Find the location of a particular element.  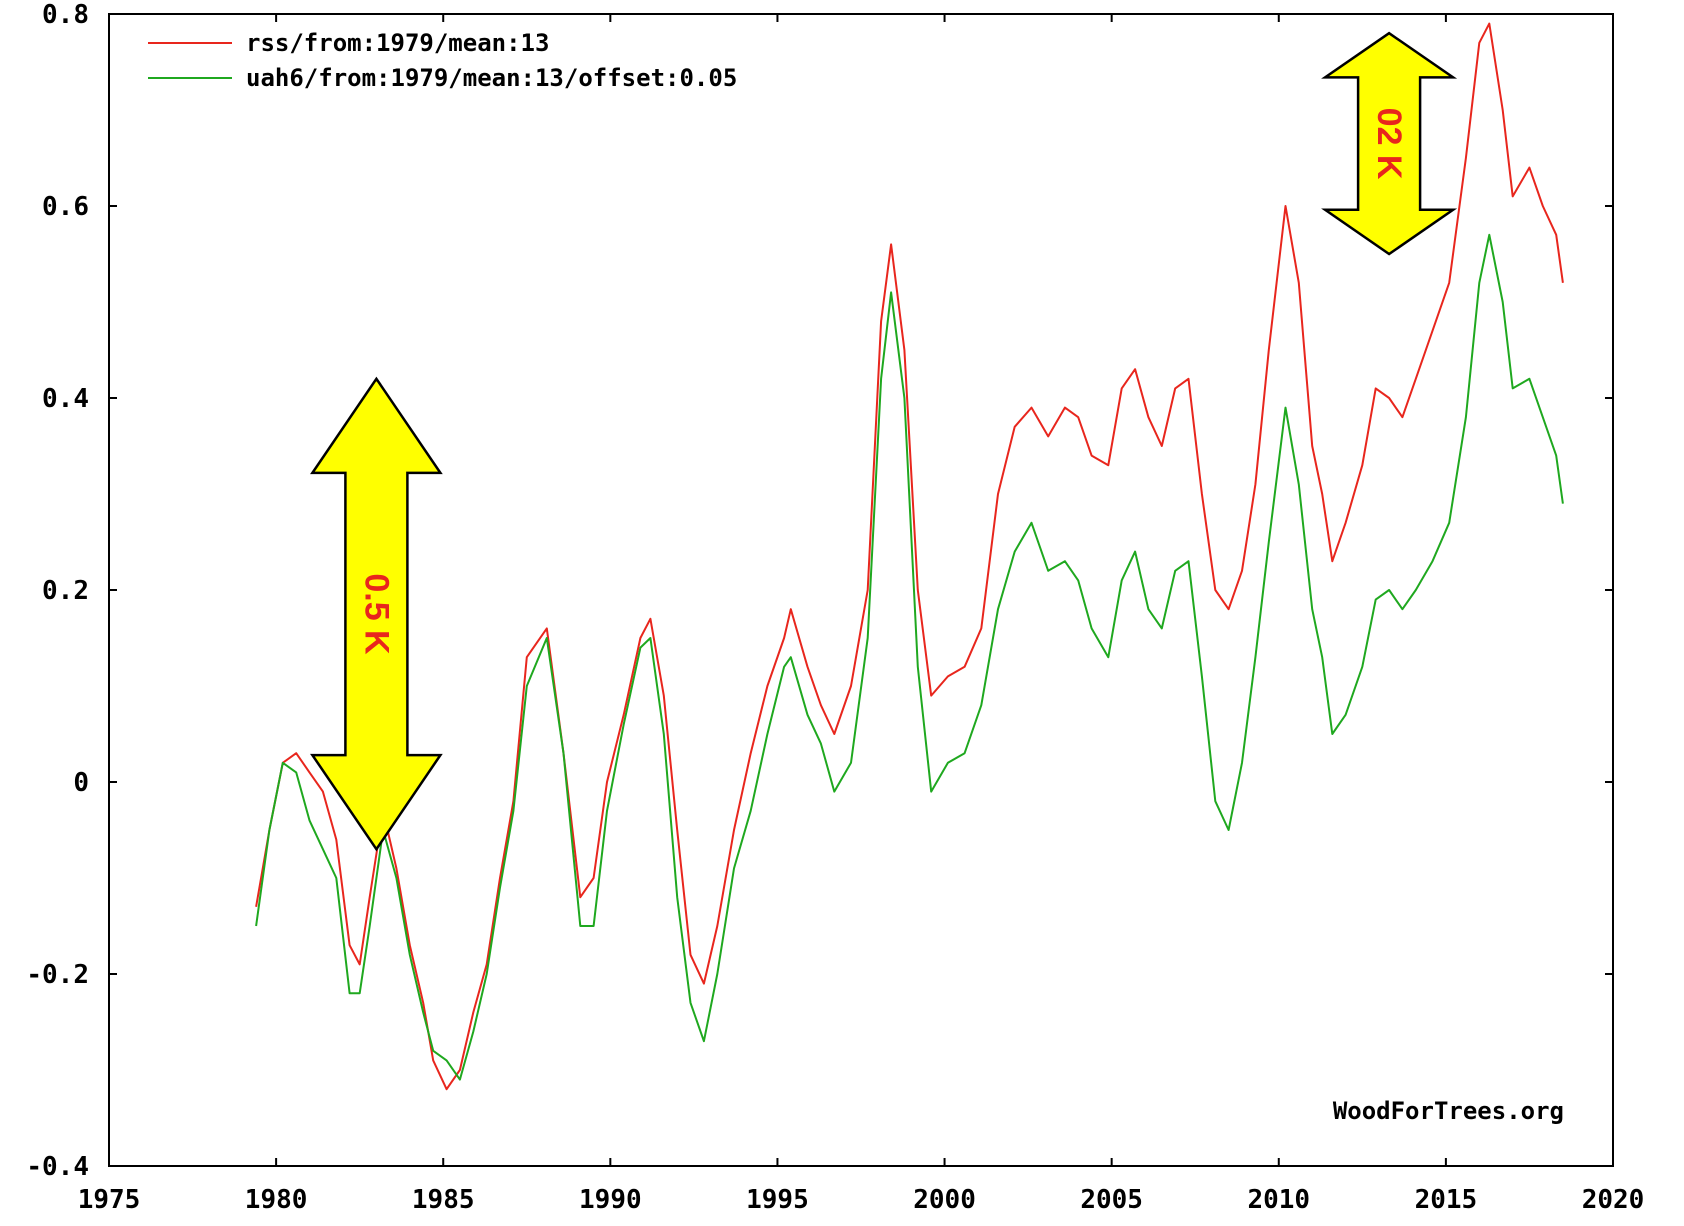

x-tick-label: 2020 is located at coordinates (1613, 1200).